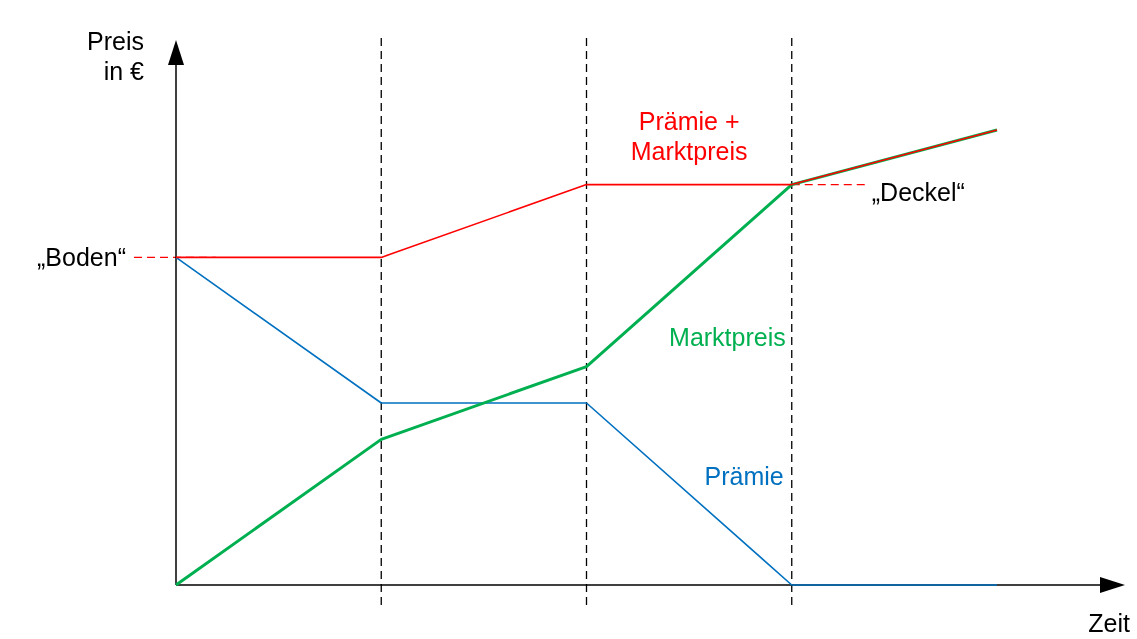 The width and height of the screenshot is (1137, 639). I want to click on series-label: Prämie + Marktpreis, so click(689, 135).